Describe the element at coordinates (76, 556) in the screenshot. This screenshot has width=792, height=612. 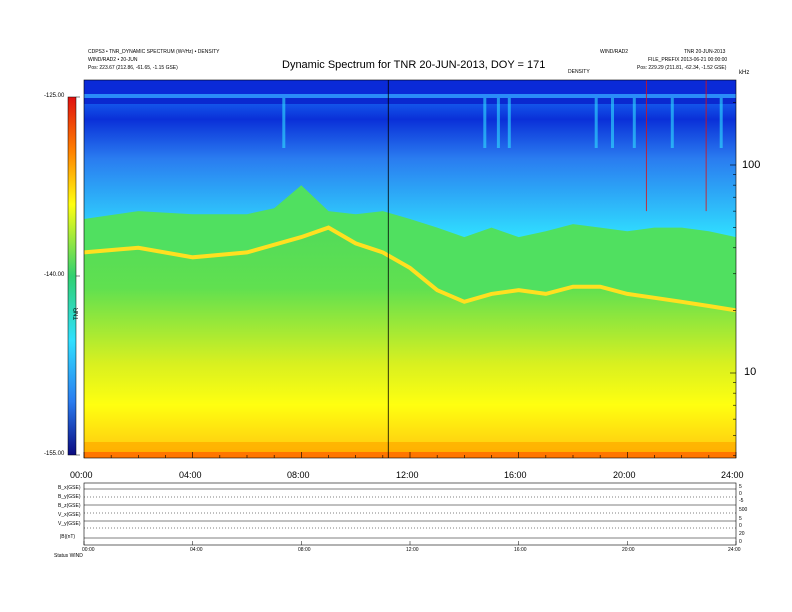
I see `bp-footer-value: WIND` at that location.